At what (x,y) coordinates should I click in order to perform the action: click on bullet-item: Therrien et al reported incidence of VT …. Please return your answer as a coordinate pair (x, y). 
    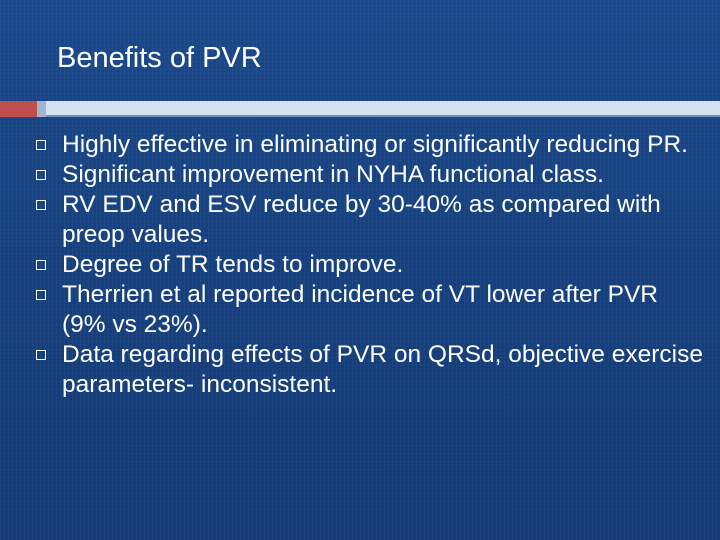
    Looking at the image, I should click on (371, 310).